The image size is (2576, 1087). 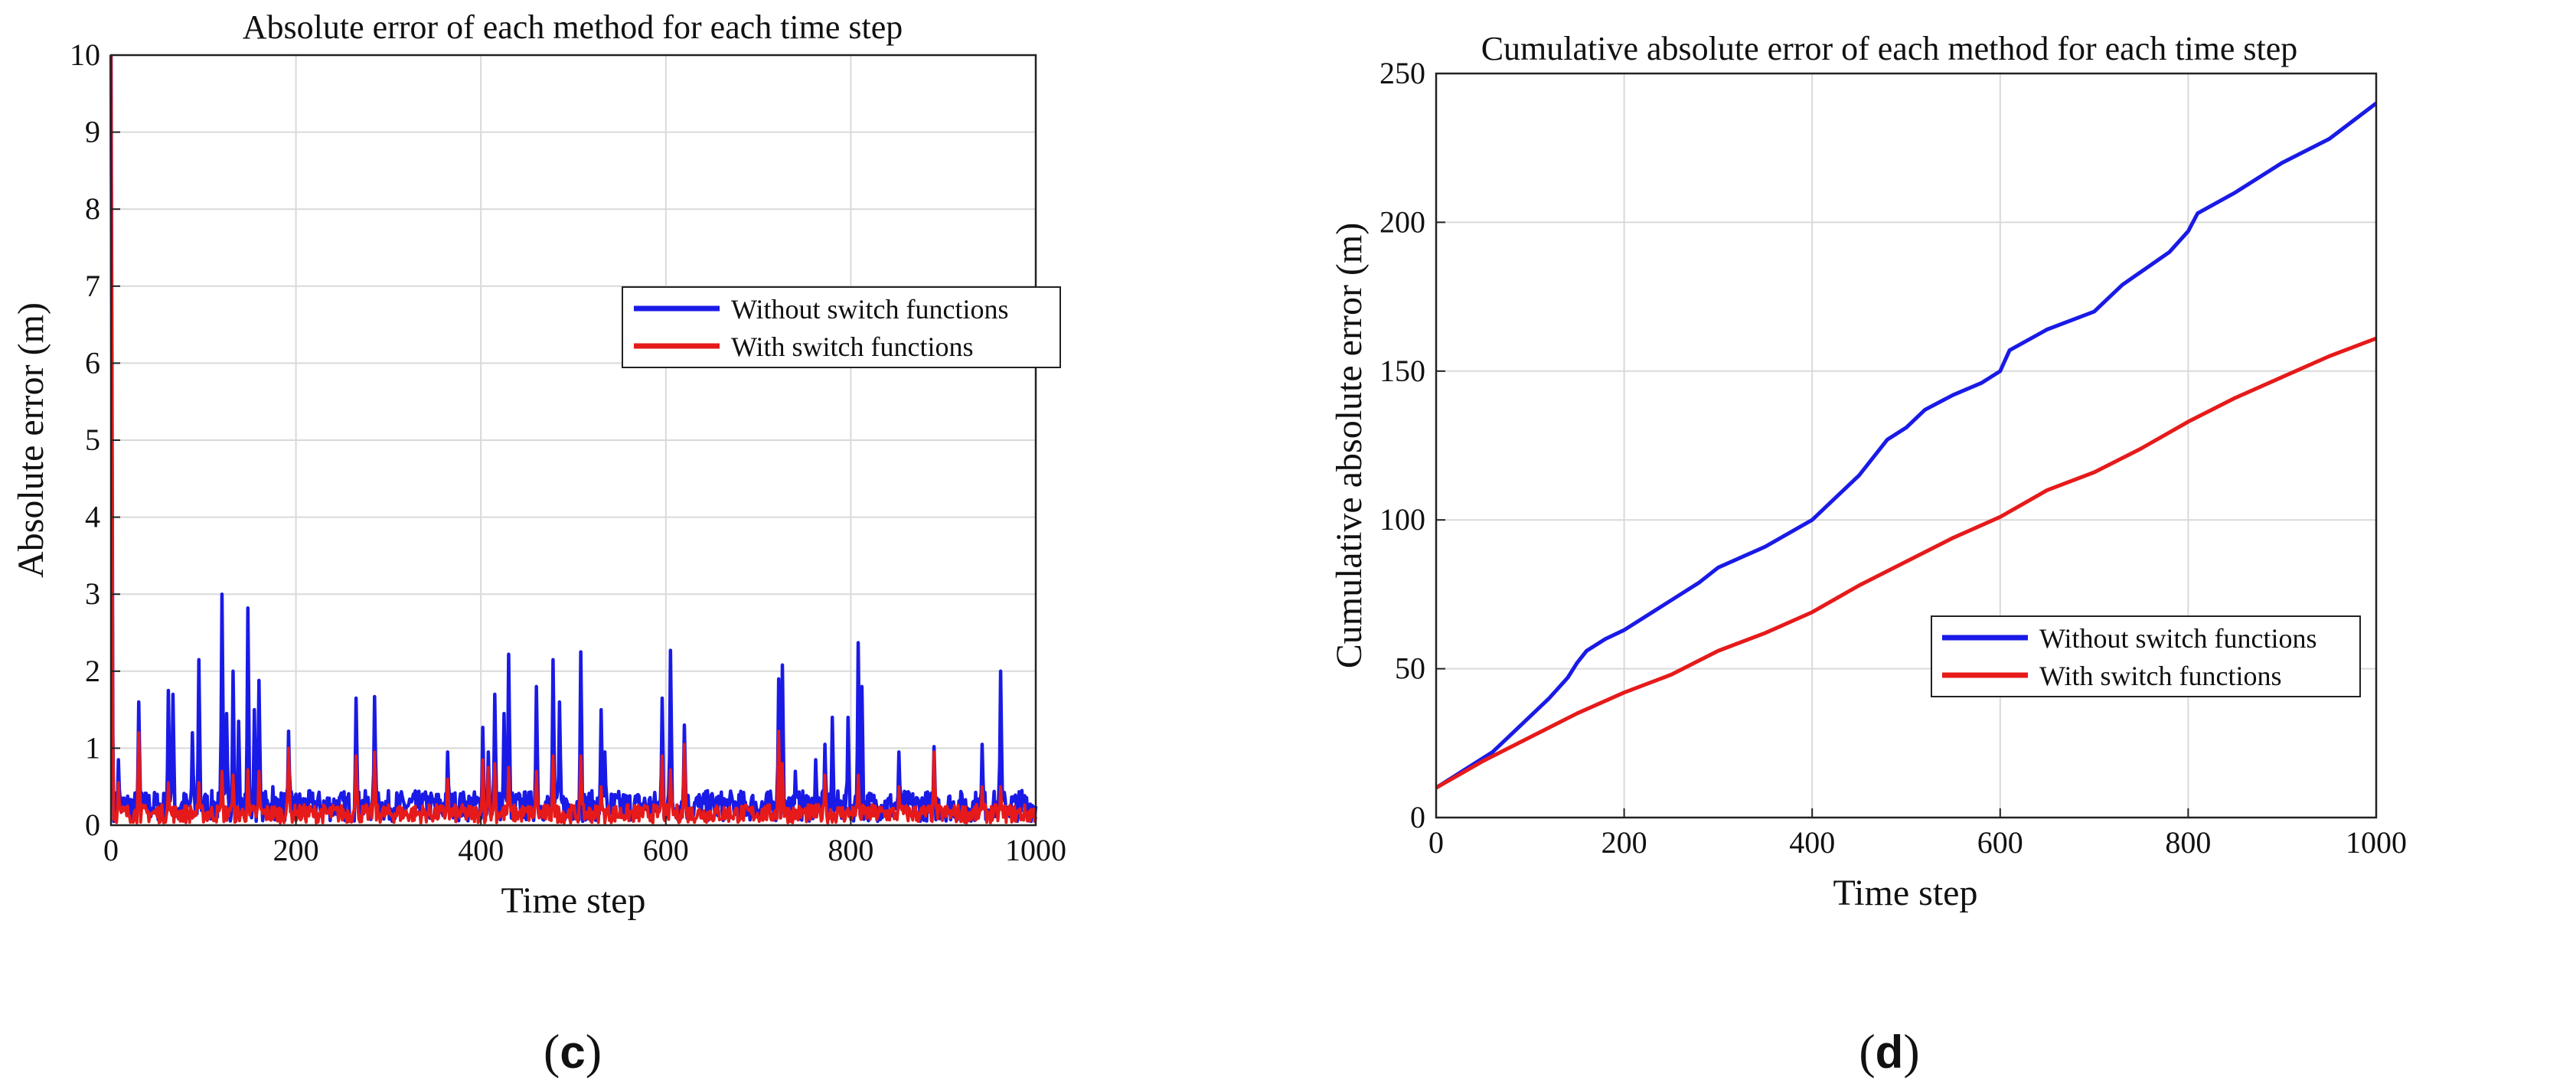 I want to click on panel-d-legend-box, so click(x=2146, y=656).